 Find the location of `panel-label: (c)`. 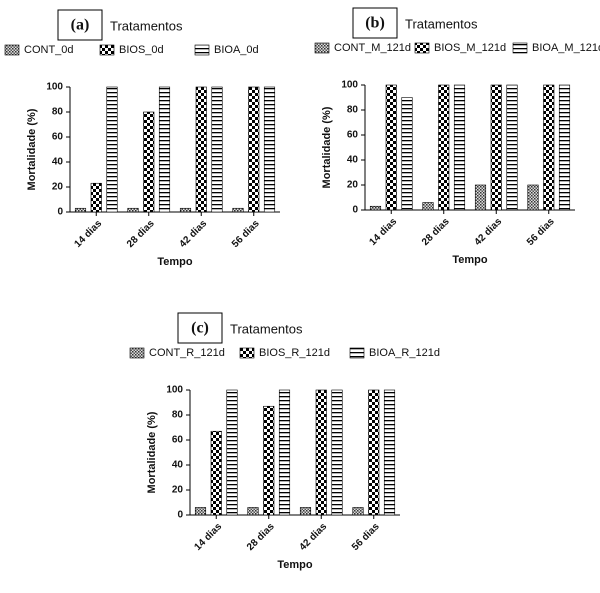

panel-label: (c) is located at coordinates (200, 328).